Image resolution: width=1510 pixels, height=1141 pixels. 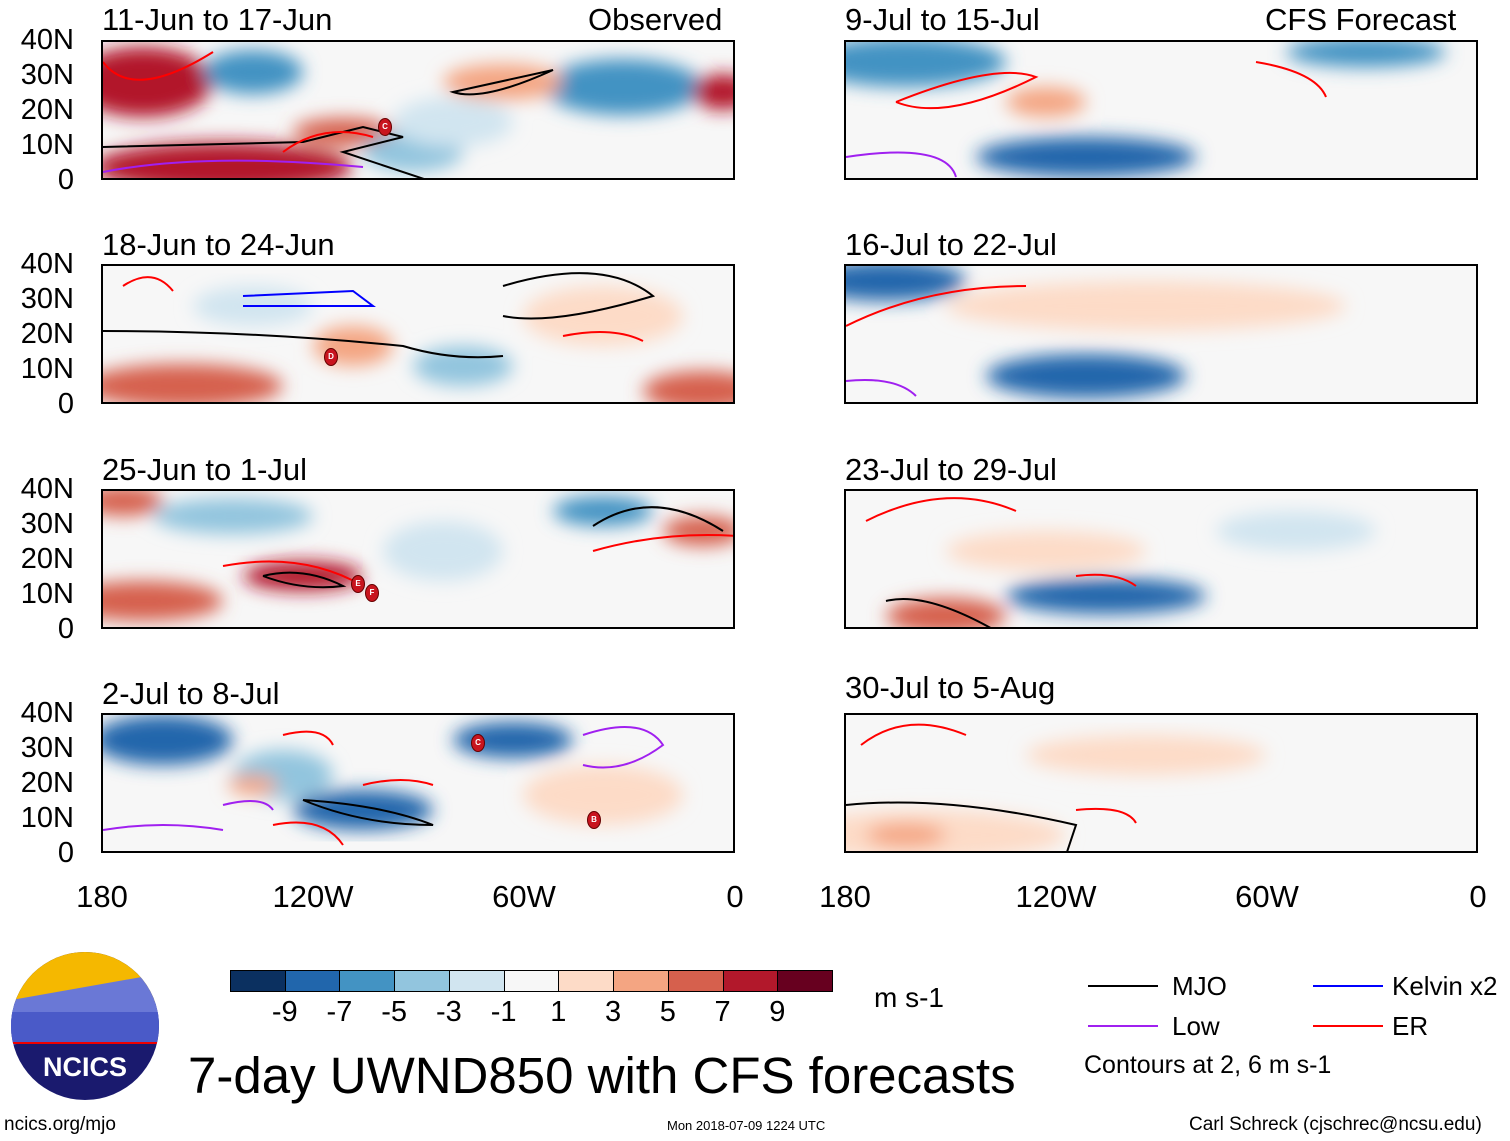 I want to click on colorbar-tick: -7, so click(x=339, y=1012).